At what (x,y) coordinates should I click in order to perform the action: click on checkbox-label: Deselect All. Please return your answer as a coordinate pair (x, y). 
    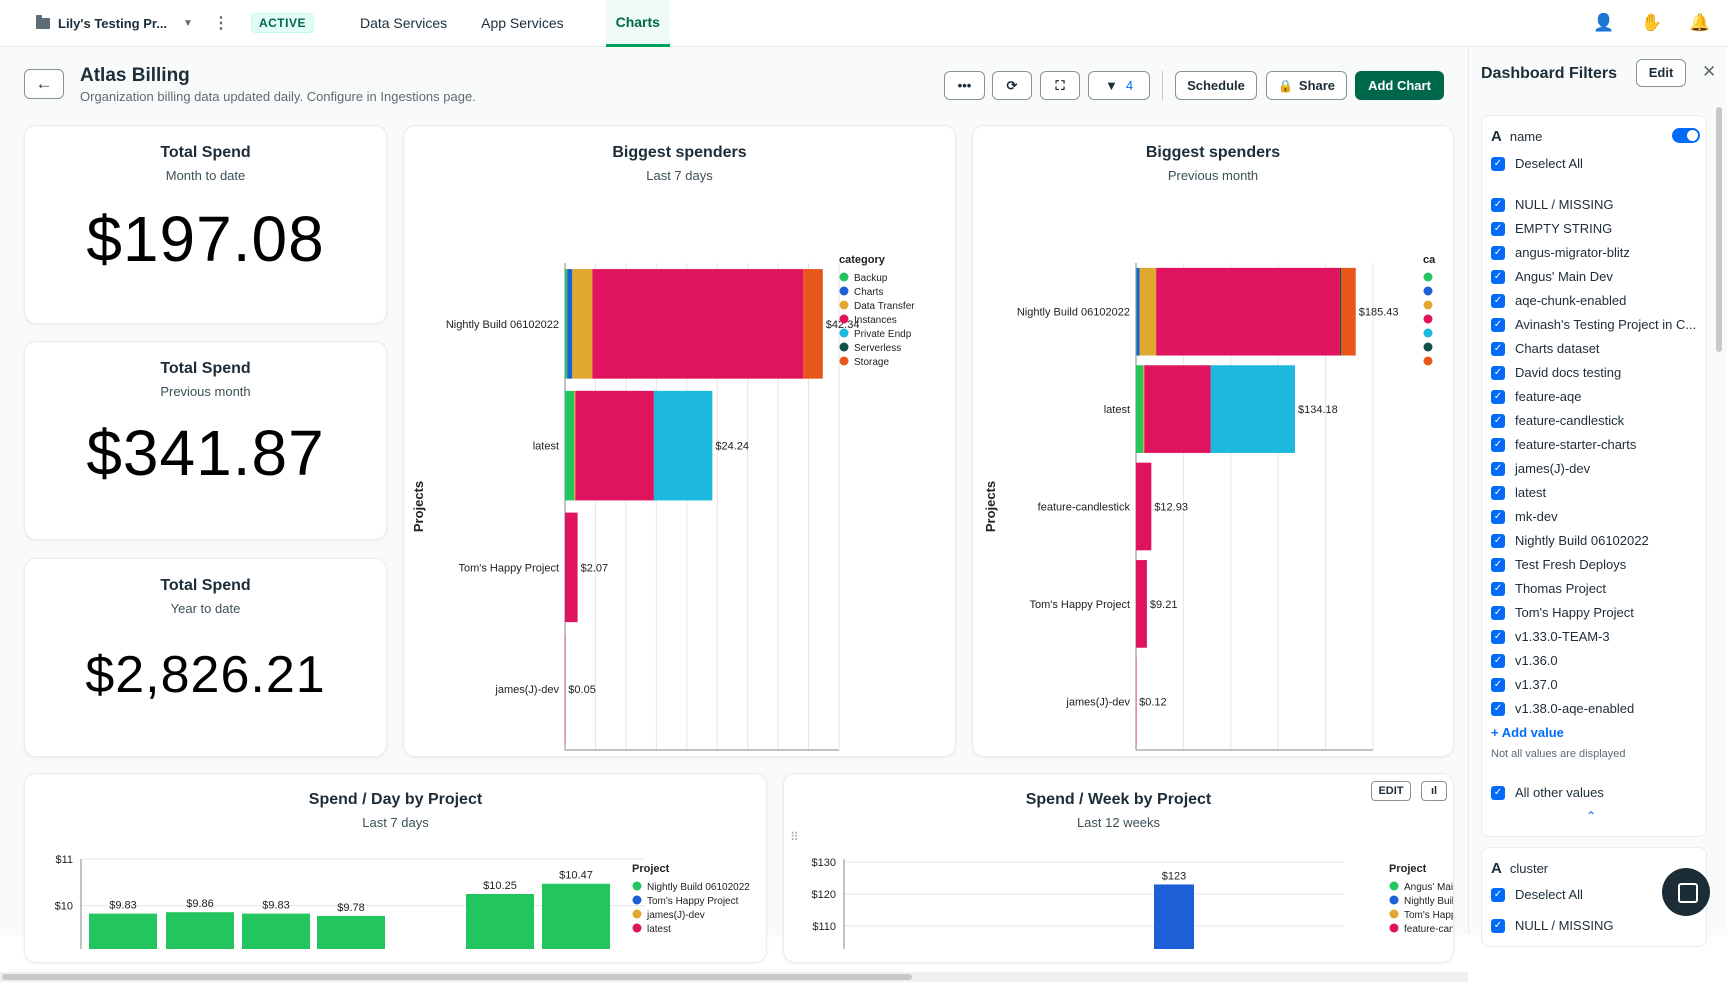
    Looking at the image, I should click on (1549, 894).